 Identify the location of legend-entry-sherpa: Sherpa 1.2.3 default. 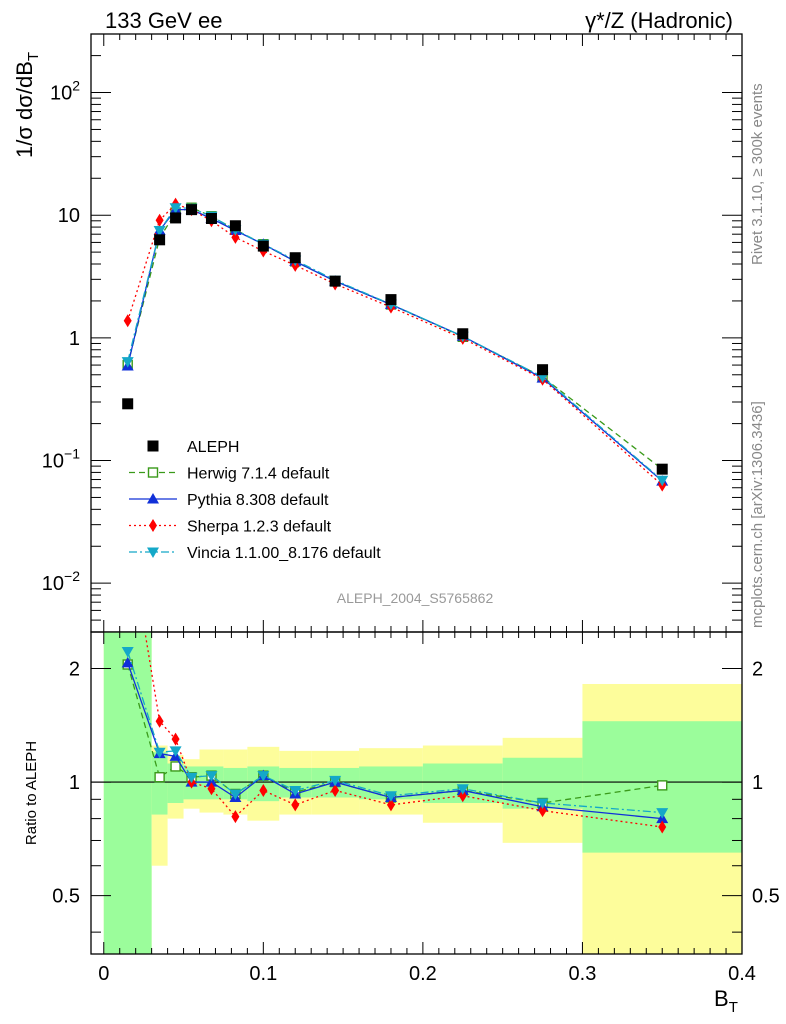
(230, 527).